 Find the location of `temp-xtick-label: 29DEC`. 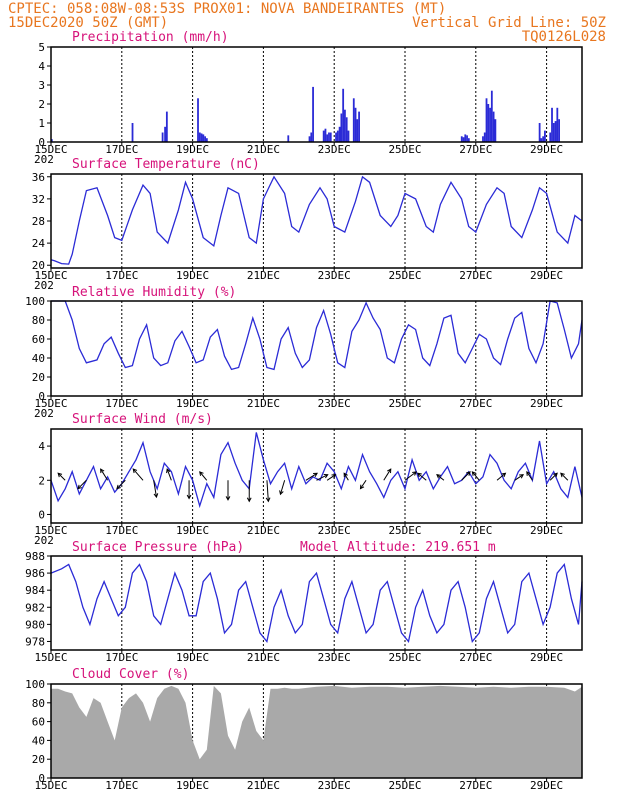

temp-xtick-label: 29DEC is located at coordinates (546, 275).